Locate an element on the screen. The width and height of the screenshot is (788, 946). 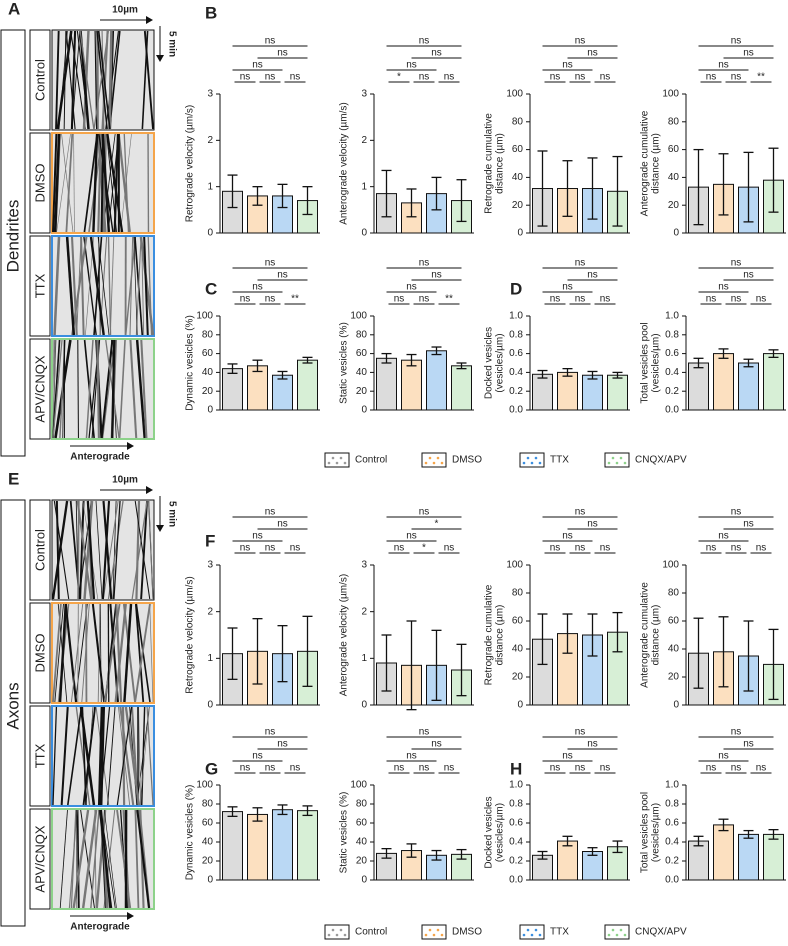
y-axis-label: Static vesicles (%) is located at coordinates (344, 833).